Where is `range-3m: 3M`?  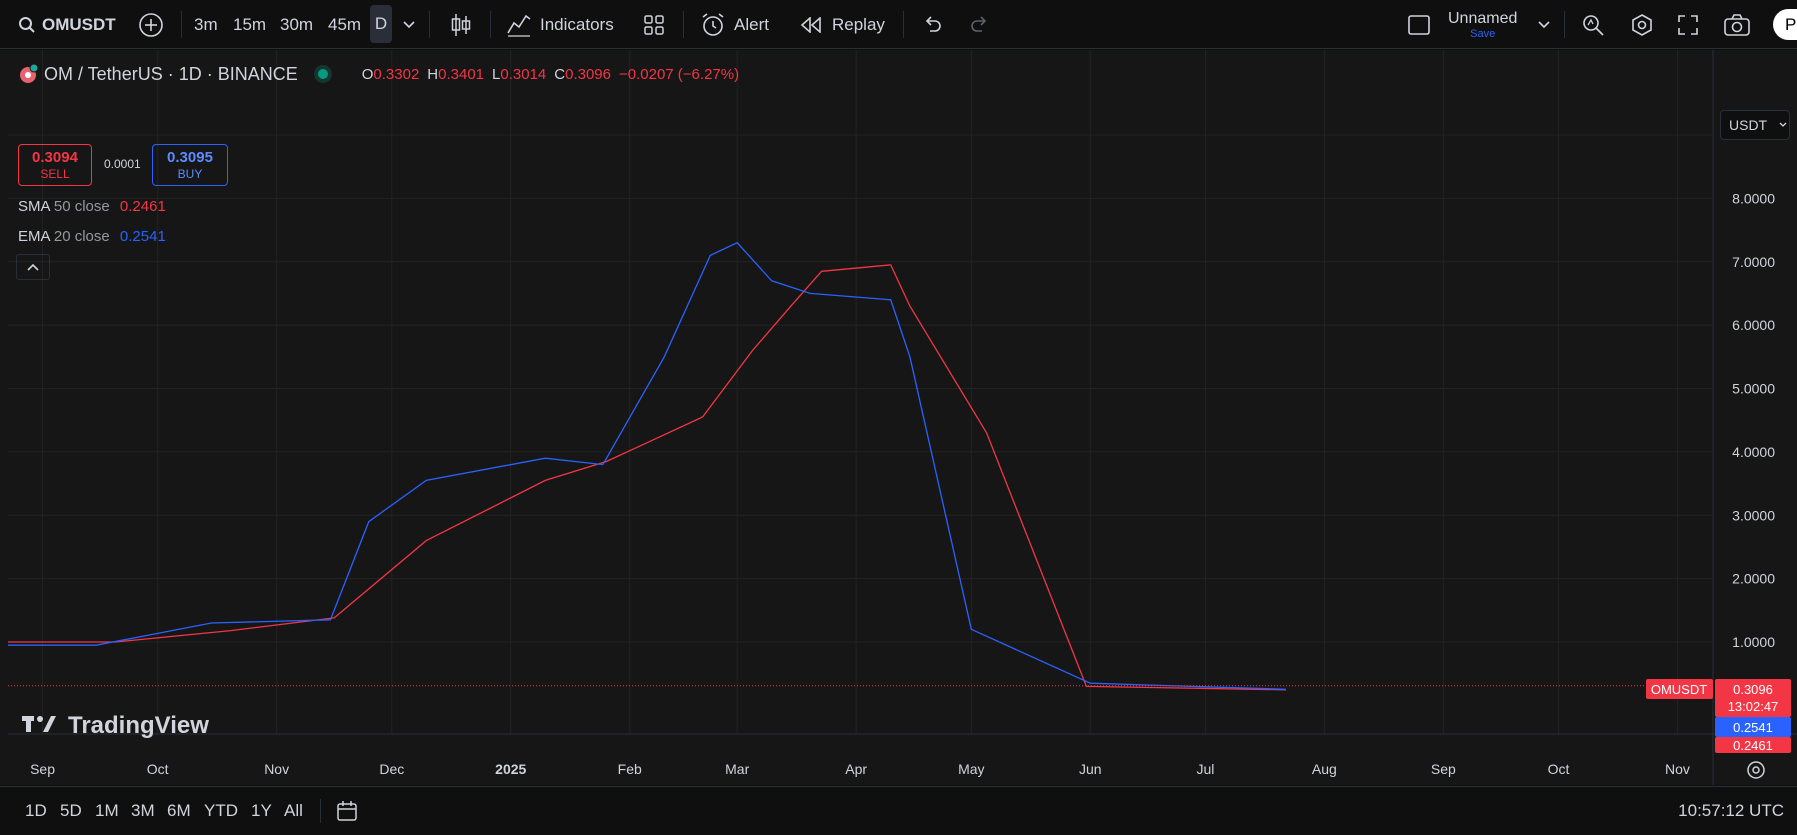 range-3m: 3M is located at coordinates (143, 810).